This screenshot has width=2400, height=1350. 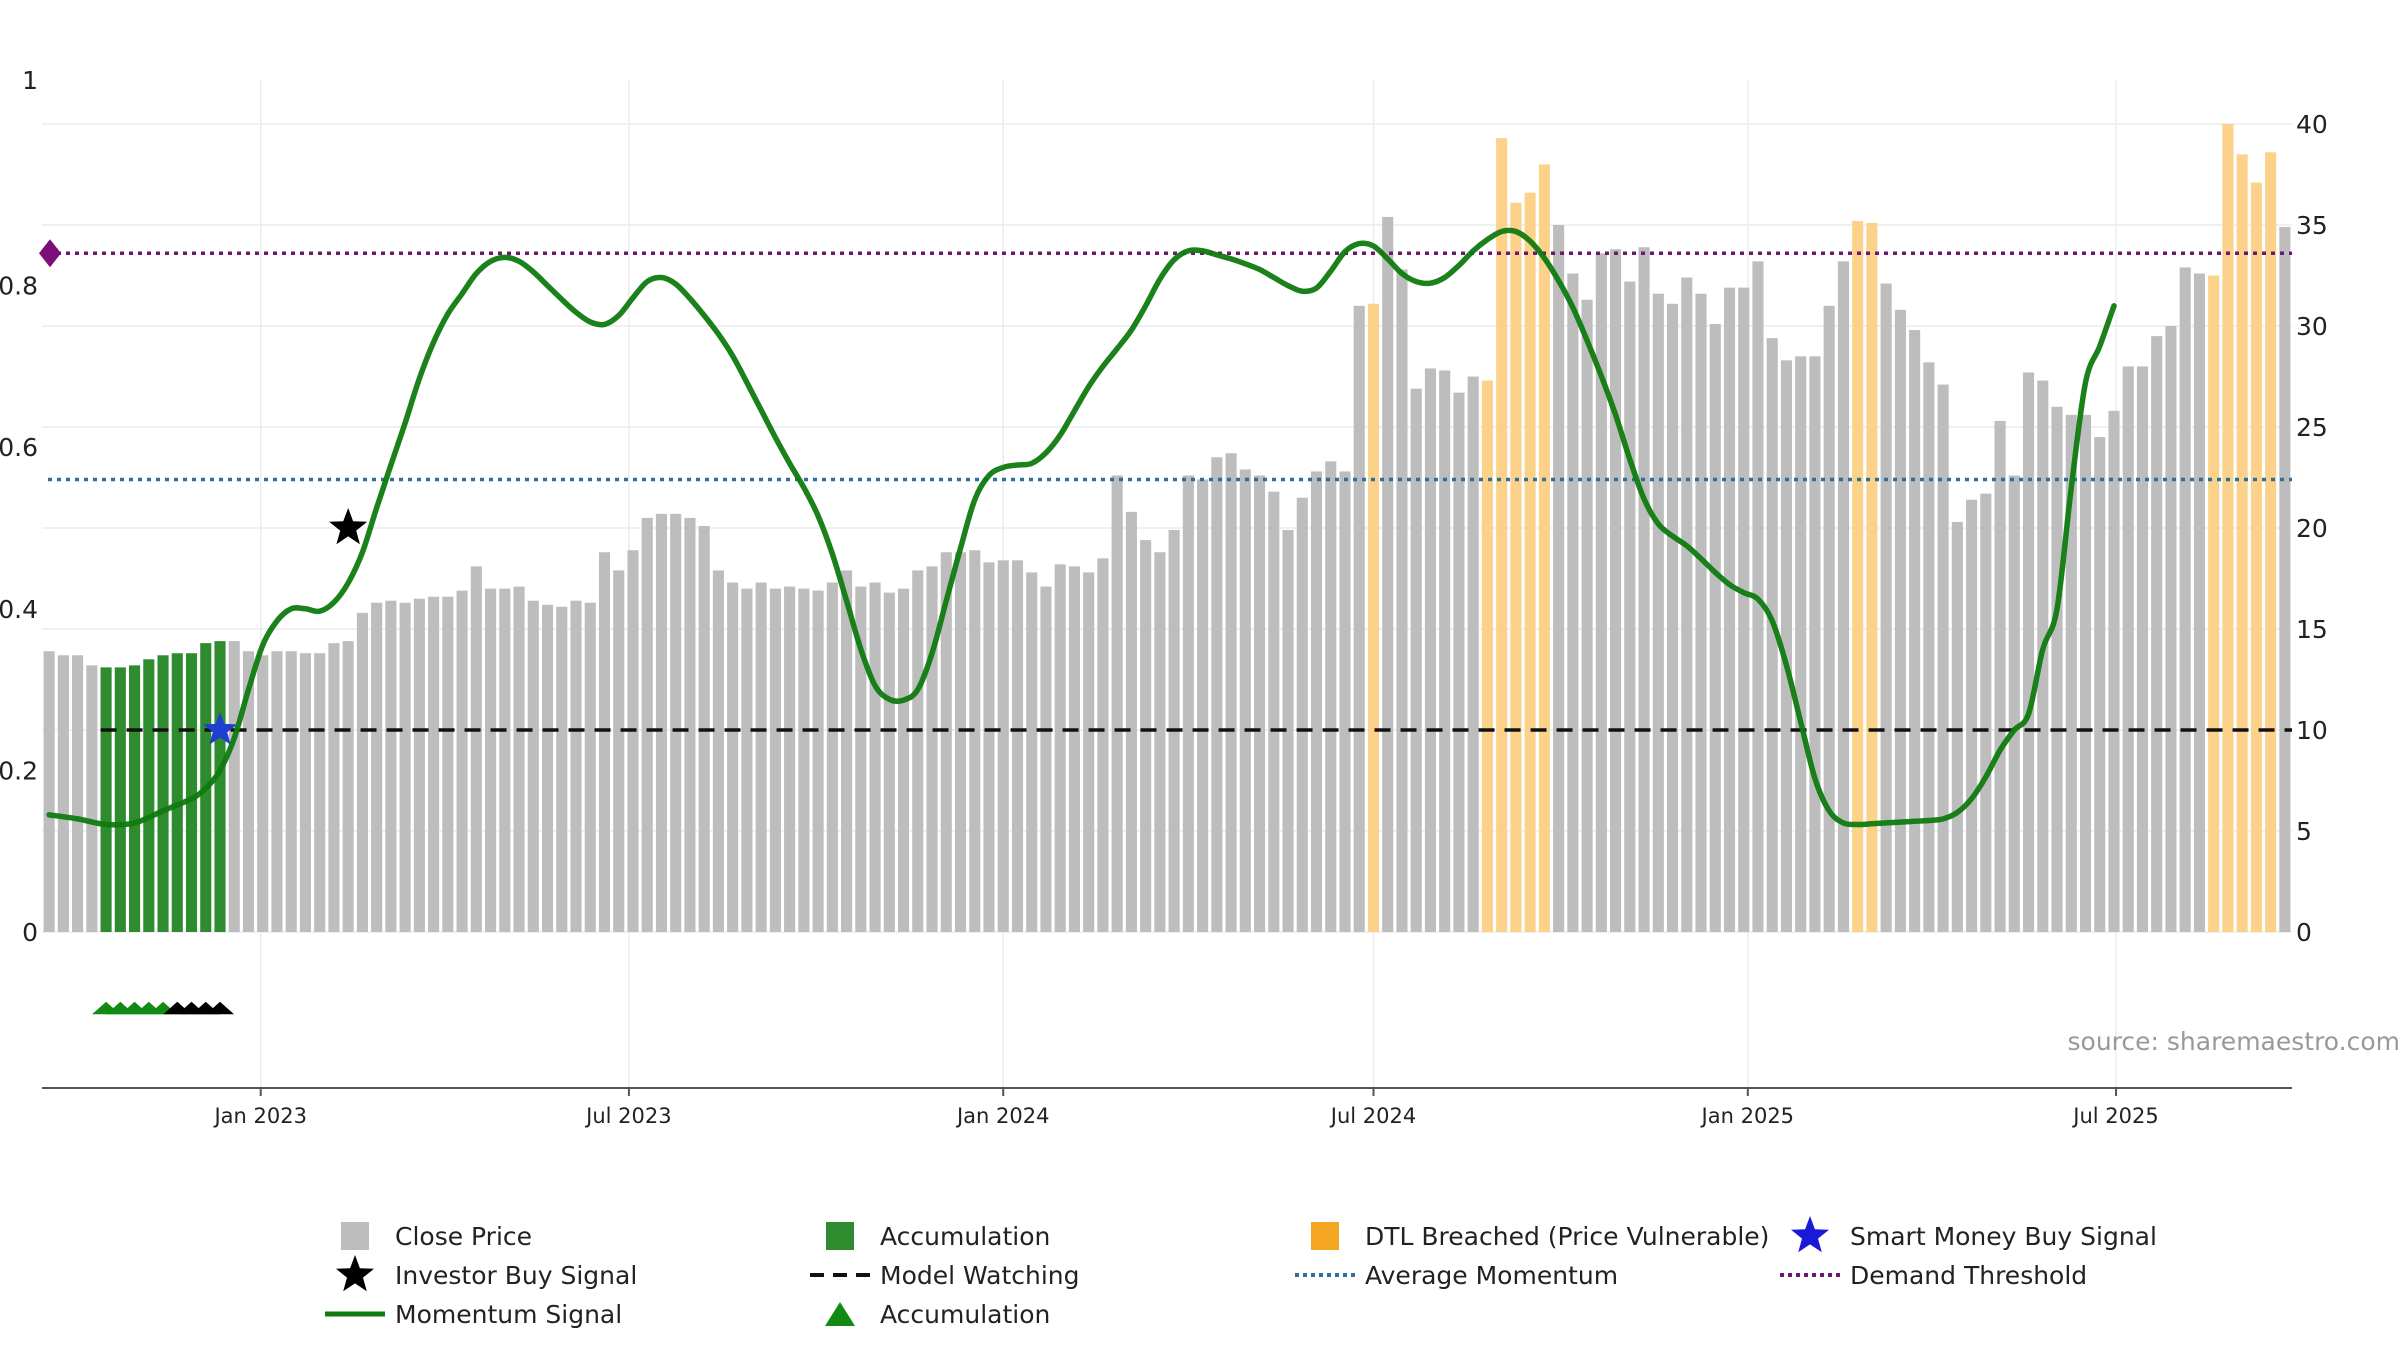 I want to click on smart-money-buy-star, so click(x=220, y=728).